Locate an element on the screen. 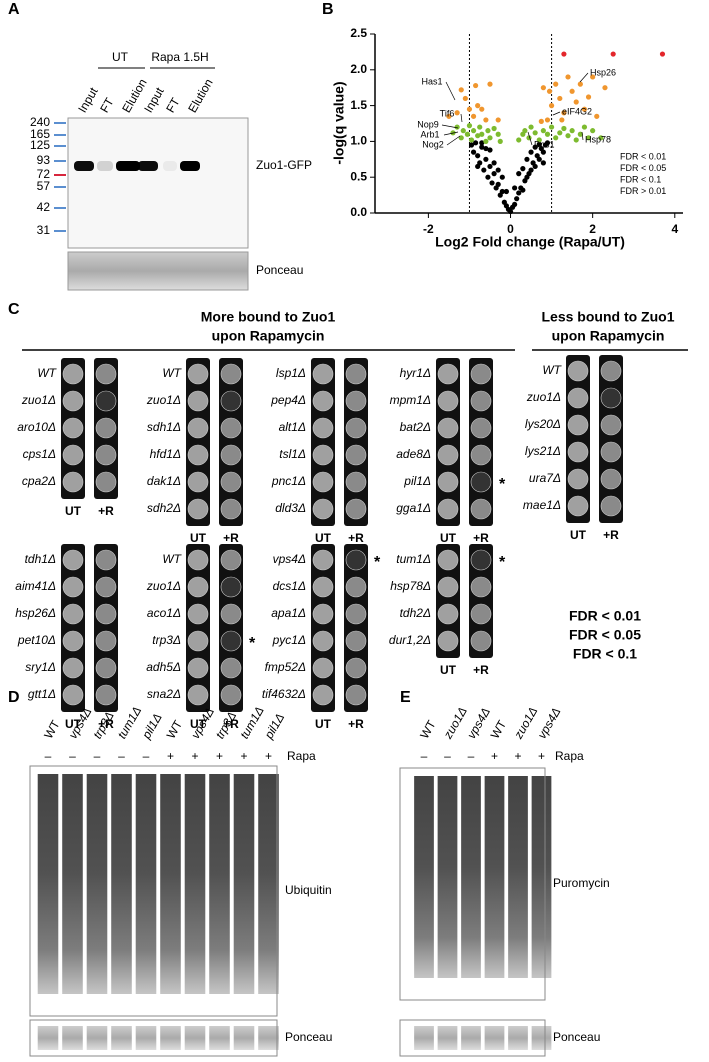  strain-label: dak1Δ is located at coordinates (164, 481).